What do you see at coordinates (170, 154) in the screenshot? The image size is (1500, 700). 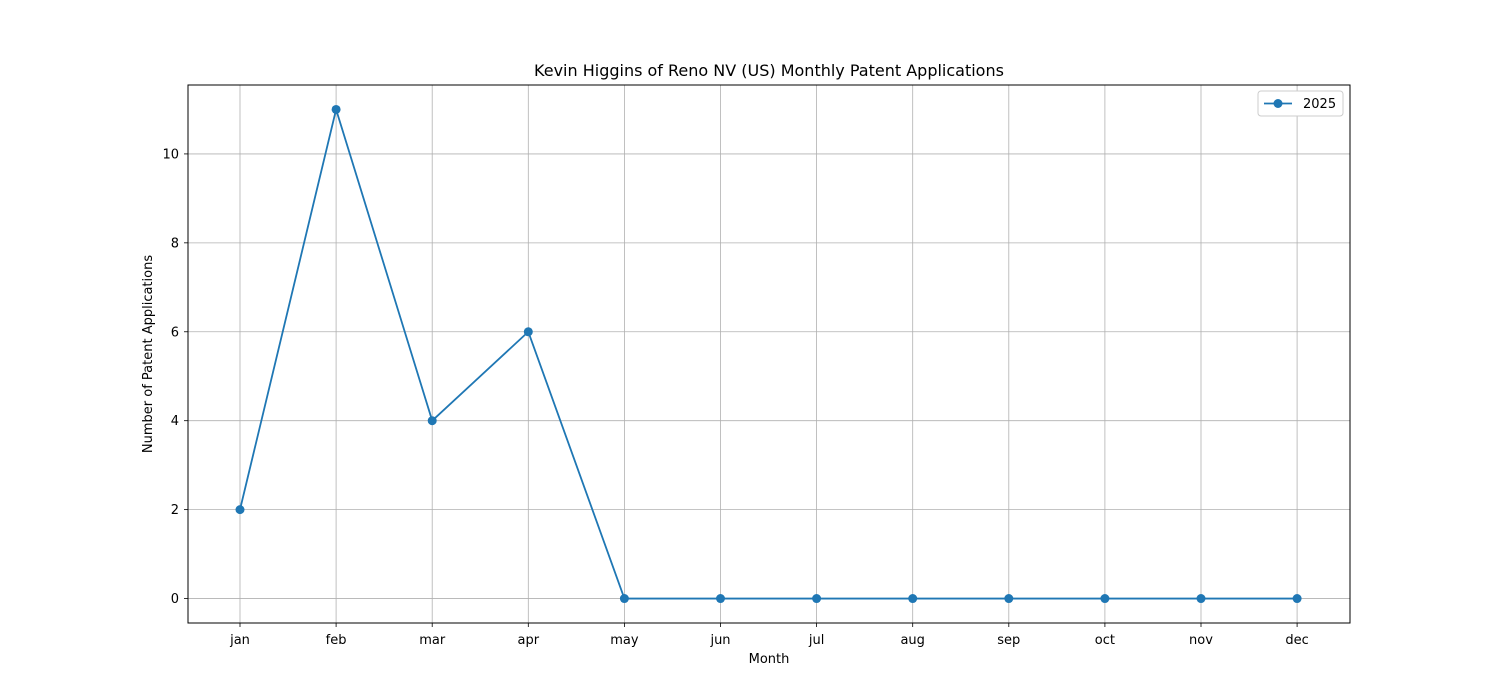 I see `y-tick-label: 10` at bounding box center [170, 154].